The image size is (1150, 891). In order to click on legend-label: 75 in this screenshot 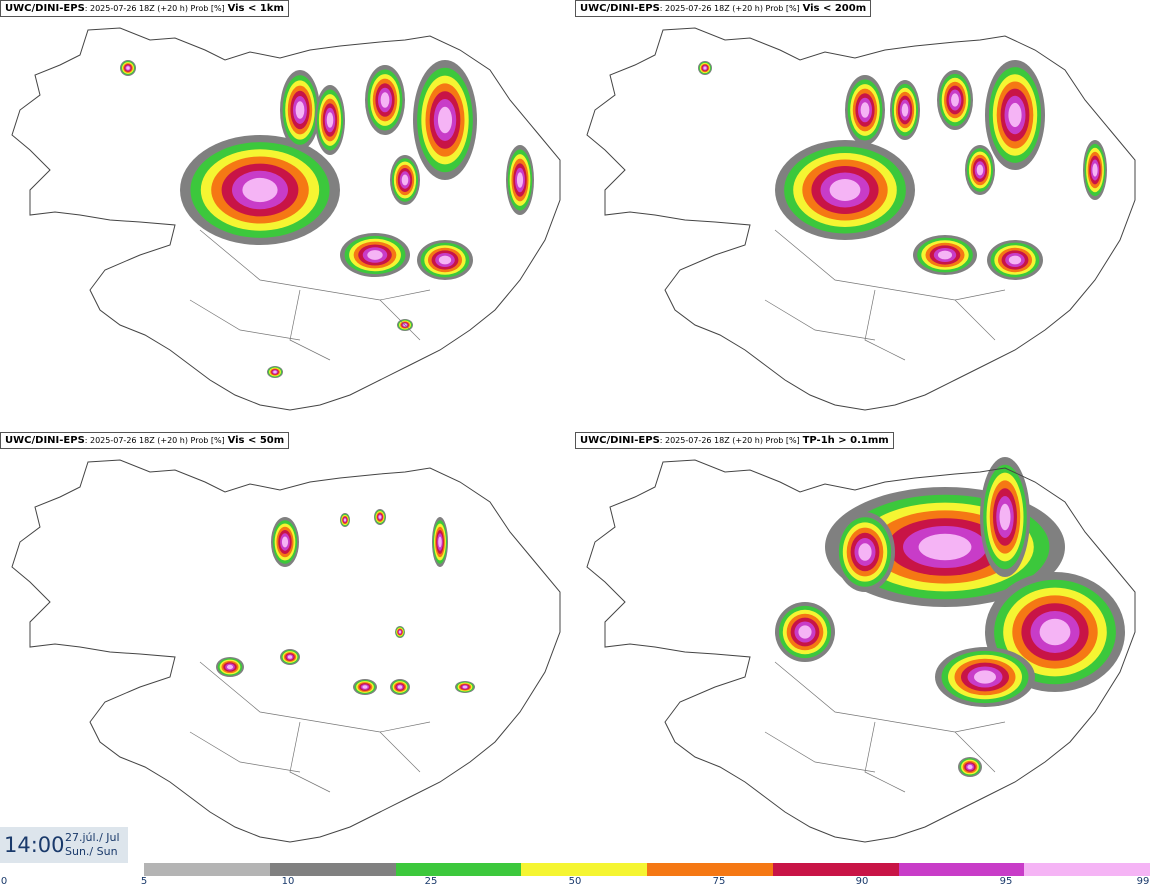, I will do `click(719, 881)`.